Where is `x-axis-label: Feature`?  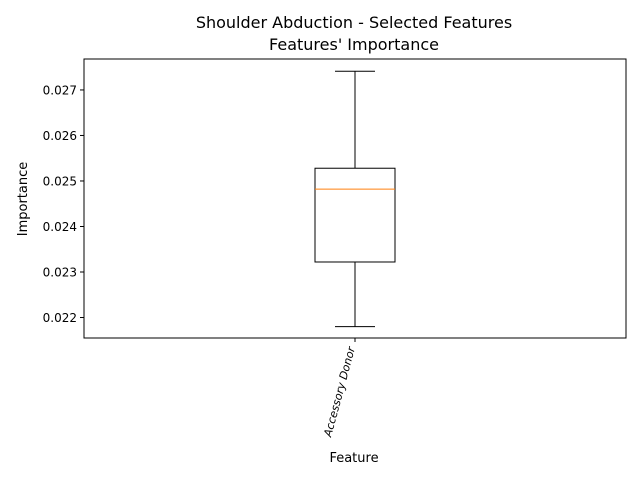 x-axis-label: Feature is located at coordinates (353, 458).